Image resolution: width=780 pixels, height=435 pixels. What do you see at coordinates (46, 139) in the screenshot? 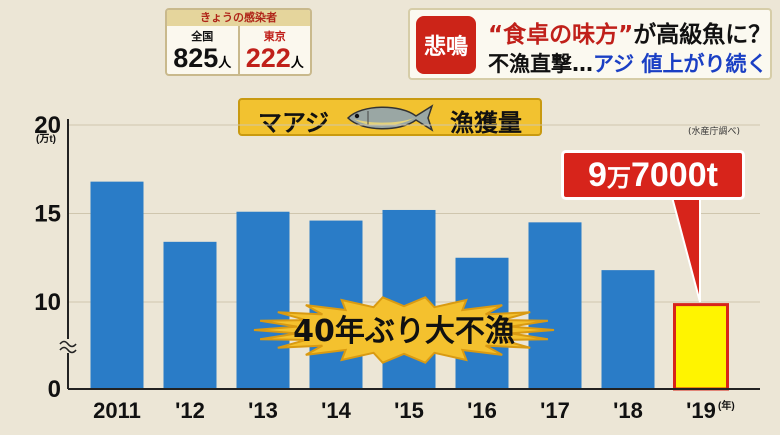
I see `y-unit-label: (万t)` at bounding box center [46, 139].